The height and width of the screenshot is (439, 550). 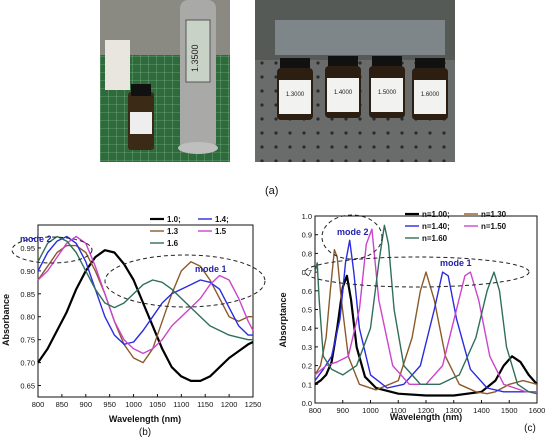 I want to click on chart-c-mode2-ellipse, so click(x=352, y=237).